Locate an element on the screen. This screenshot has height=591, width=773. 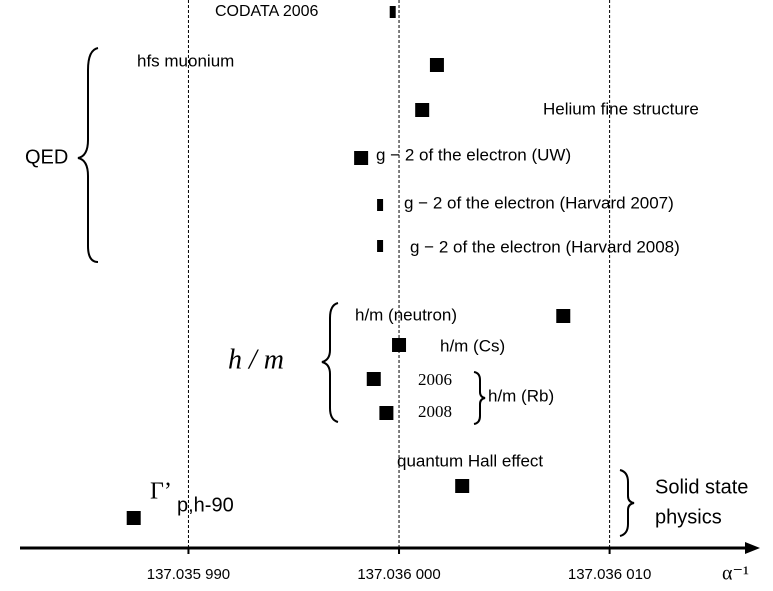
axis-arrow is located at coordinates (752, 548).